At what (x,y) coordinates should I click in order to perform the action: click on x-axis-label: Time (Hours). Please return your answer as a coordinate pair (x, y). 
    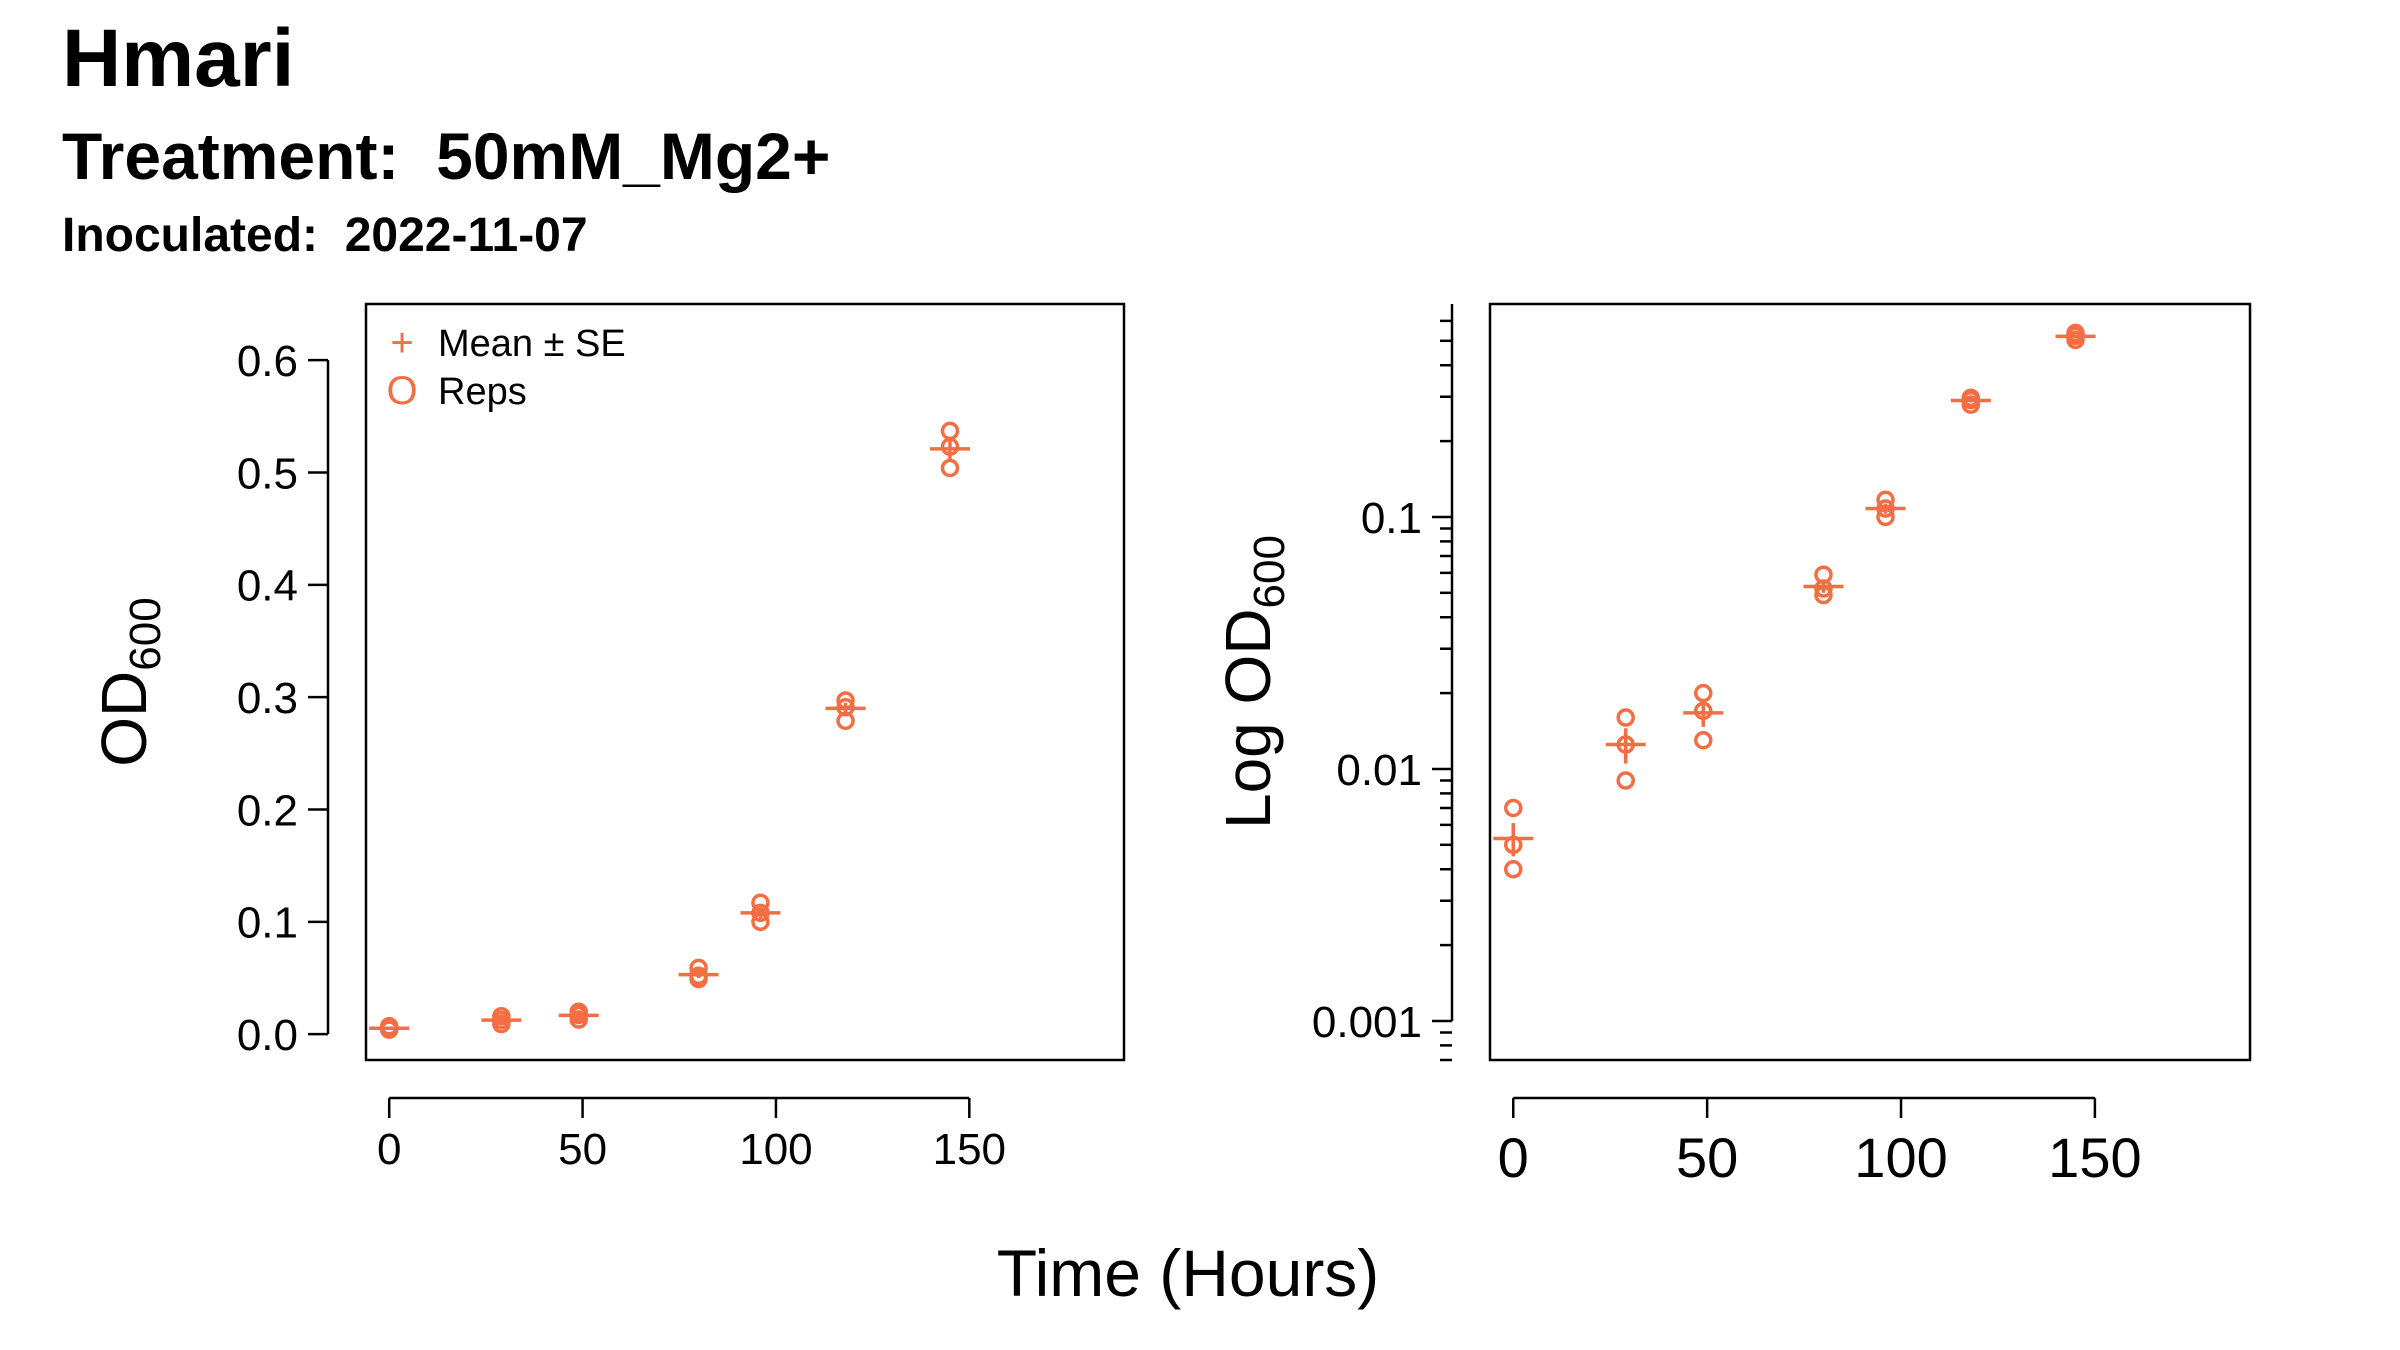
    Looking at the image, I should click on (1188, 1273).